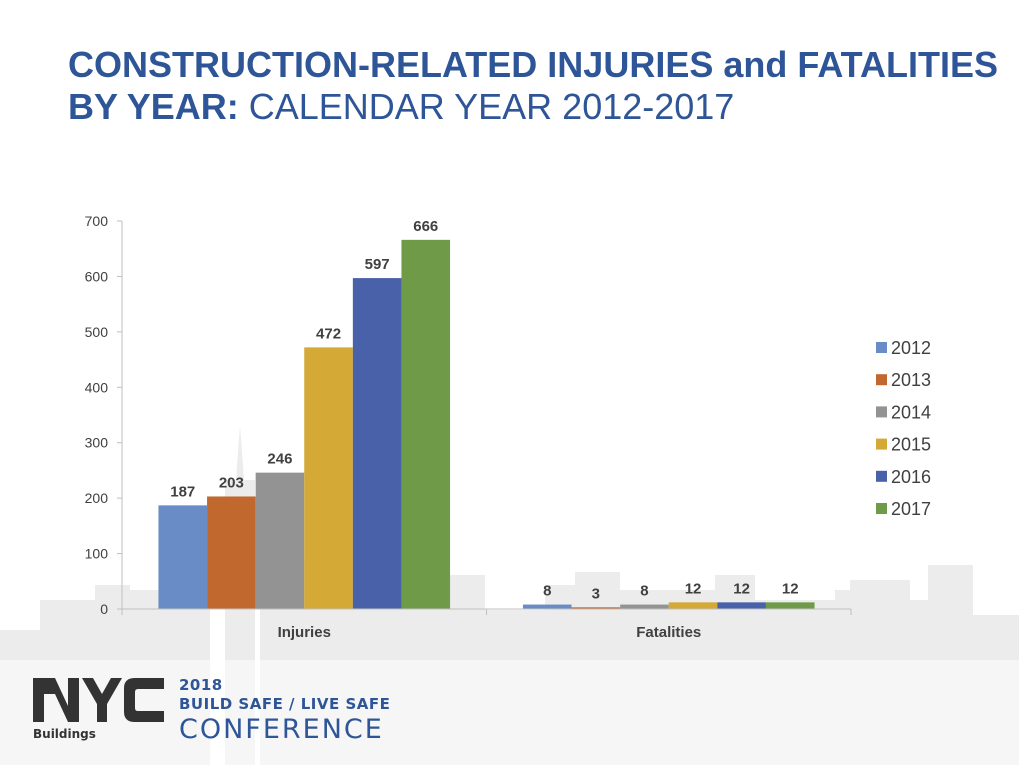  I want to click on y-tick-label: 500, so click(97, 332).